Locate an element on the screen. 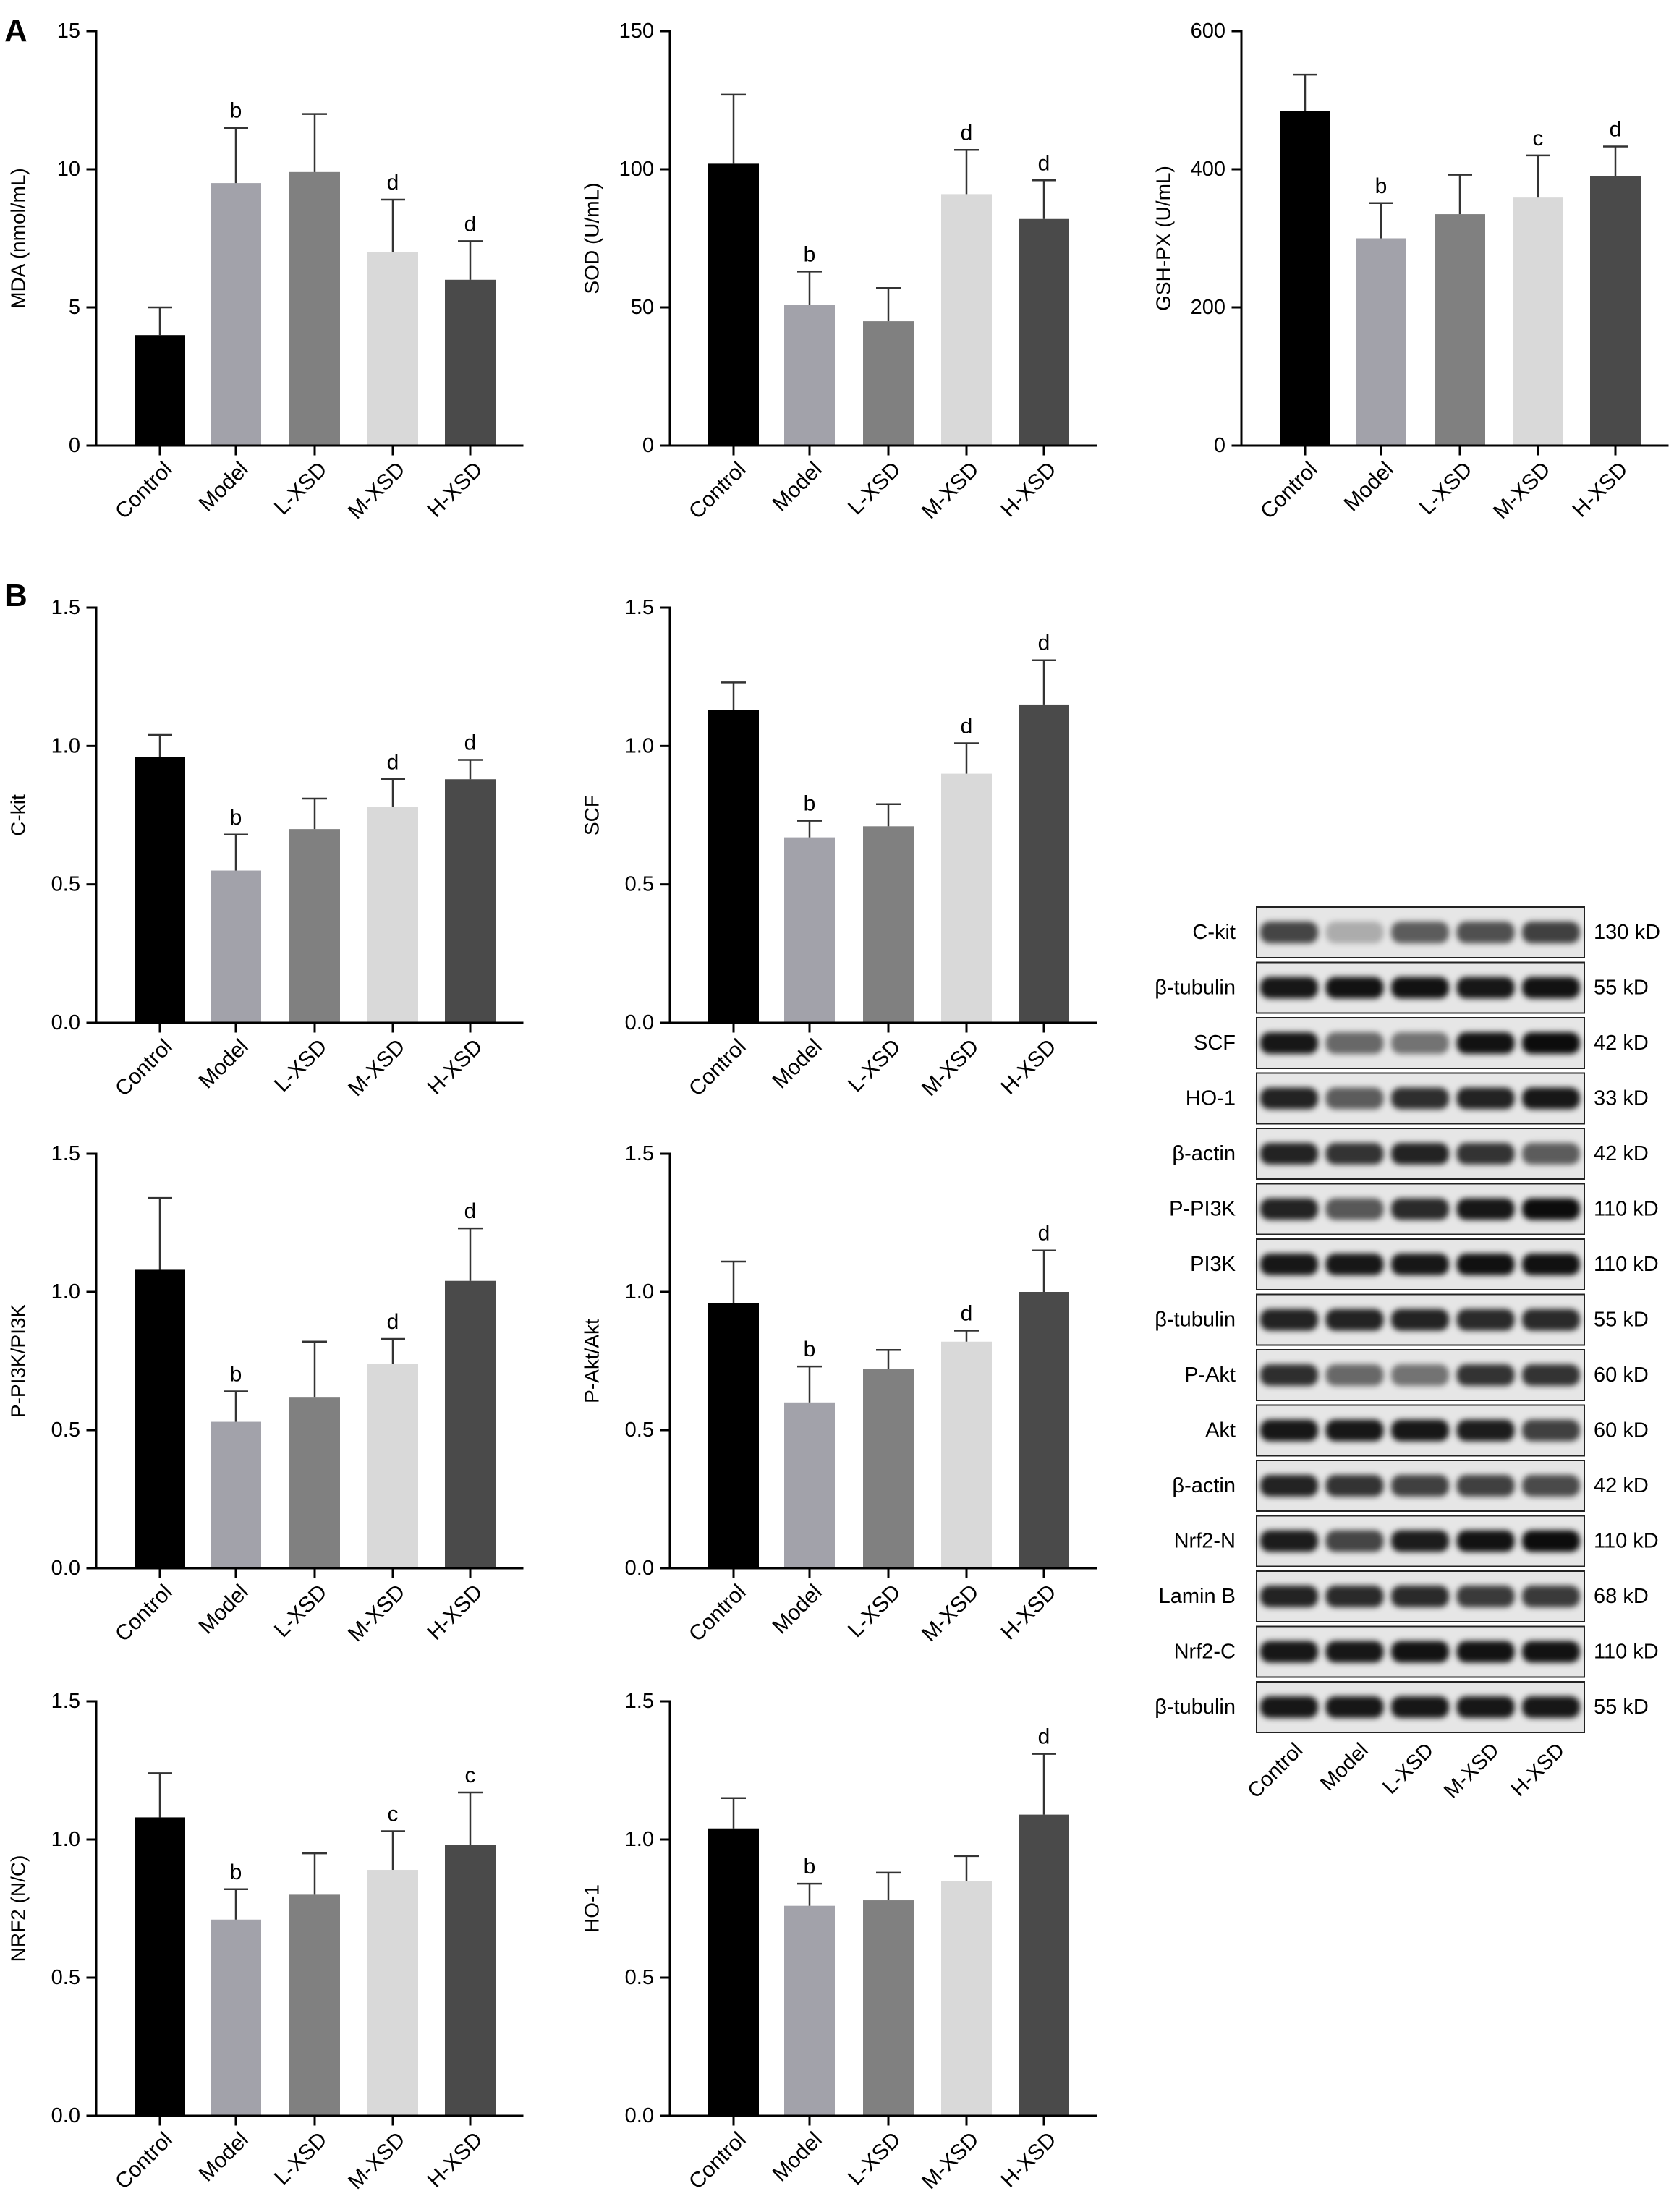 Image resolution: width=1674 pixels, height=2212 pixels. protein-label: P-Akt is located at coordinates (1210, 1375).